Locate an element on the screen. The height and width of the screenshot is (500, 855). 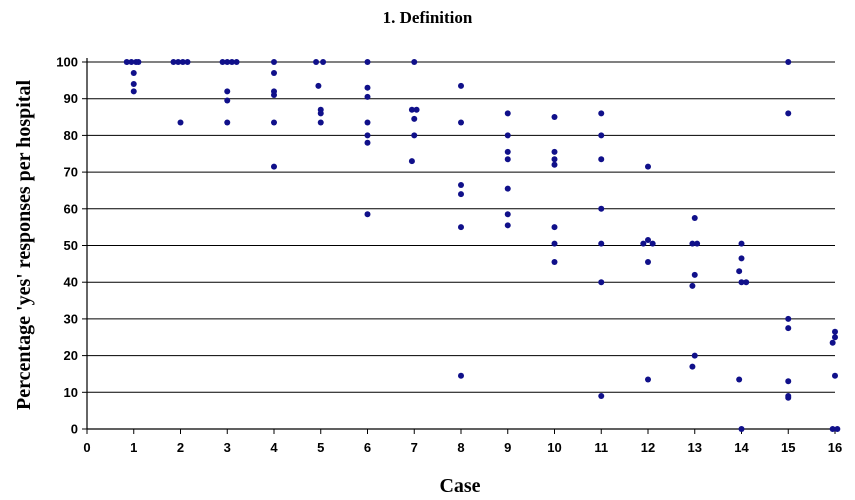
y-tick-label: 30 is located at coordinates (71, 318).